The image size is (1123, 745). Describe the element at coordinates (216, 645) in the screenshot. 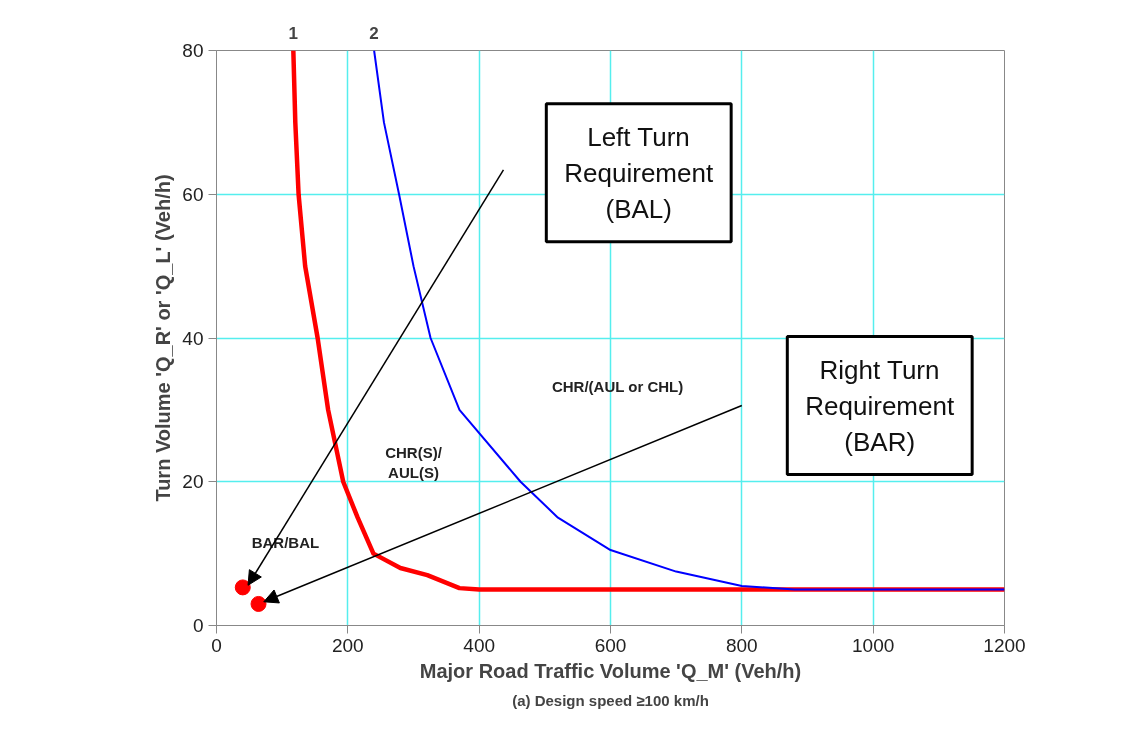

I see `x-tick-label: 0` at that location.